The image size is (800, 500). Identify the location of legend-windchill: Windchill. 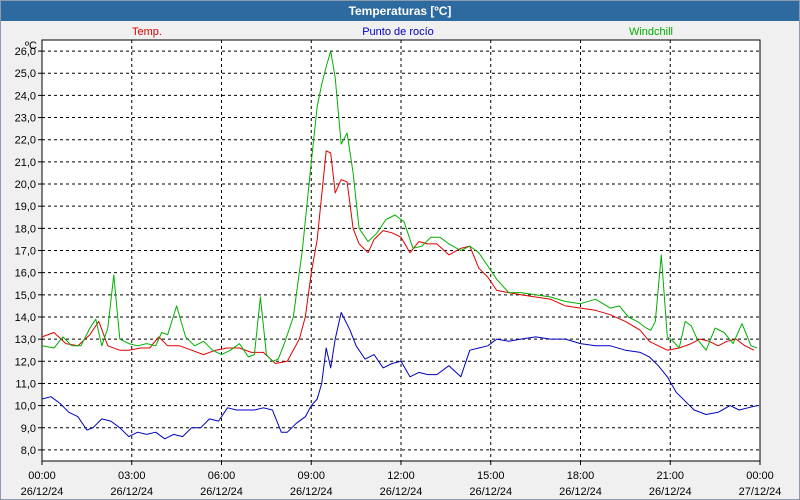
(651, 32).